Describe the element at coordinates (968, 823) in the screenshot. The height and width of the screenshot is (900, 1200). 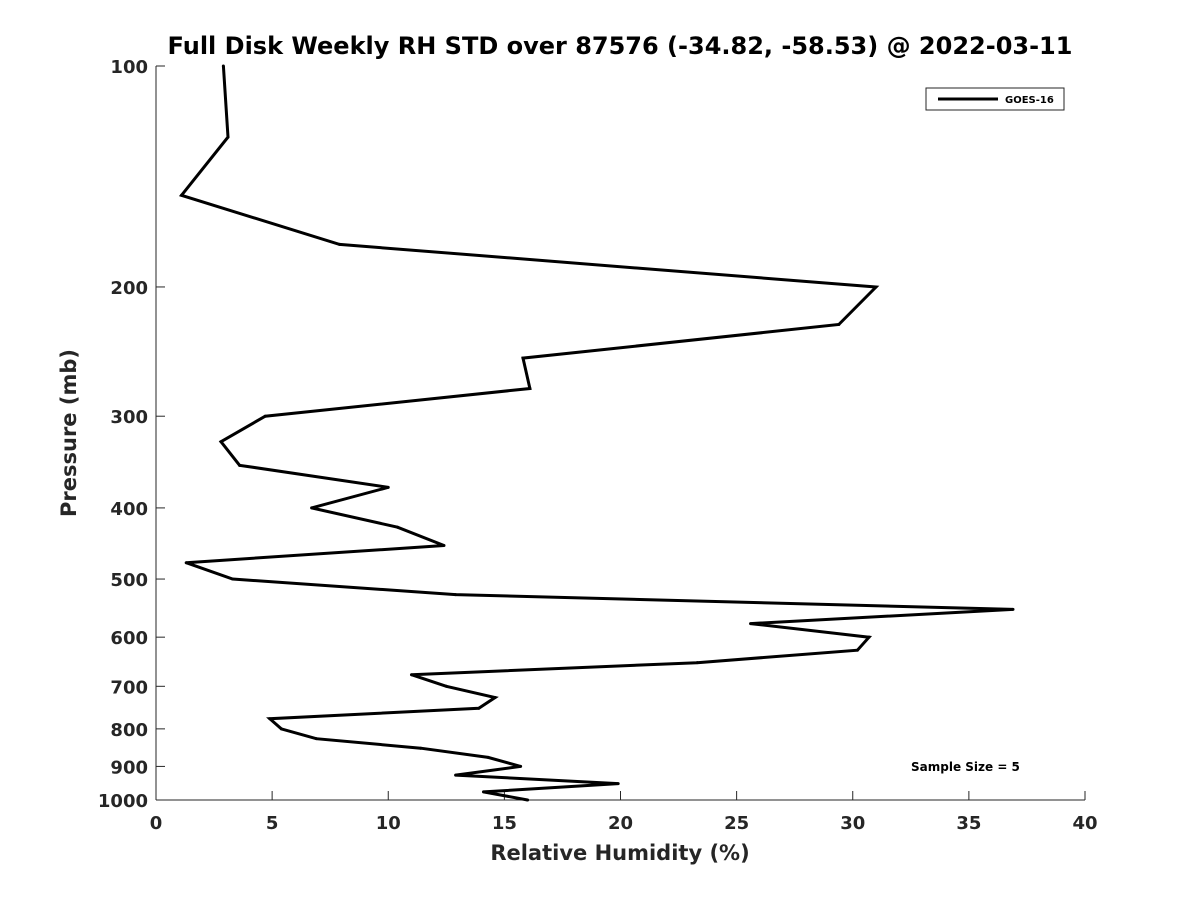
I see `x-tick-label: 35` at that location.